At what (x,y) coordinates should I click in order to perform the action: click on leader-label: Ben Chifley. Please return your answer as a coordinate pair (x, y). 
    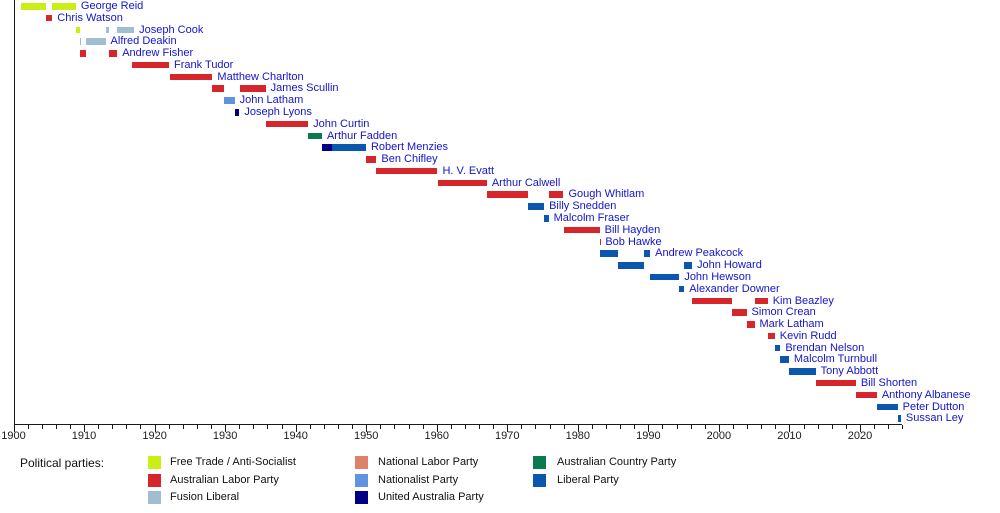
    Looking at the image, I should click on (409, 159).